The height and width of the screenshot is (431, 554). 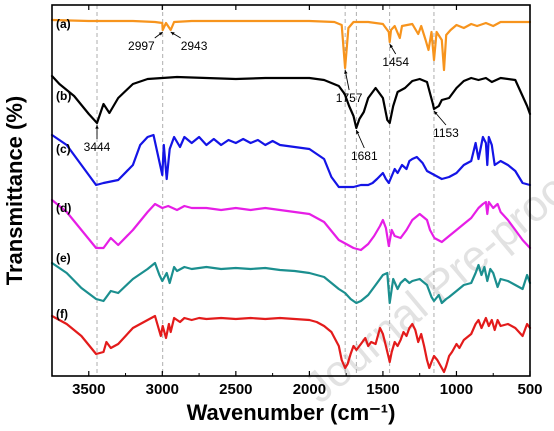 What do you see at coordinates (88, 389) in the screenshot?
I see `x-tick-label: 3500` at bounding box center [88, 389].